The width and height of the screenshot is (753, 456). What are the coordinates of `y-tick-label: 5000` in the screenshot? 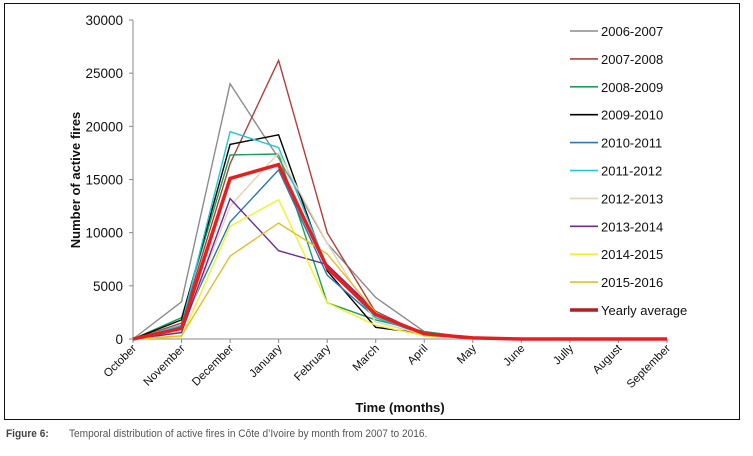 It's located at (108, 286).